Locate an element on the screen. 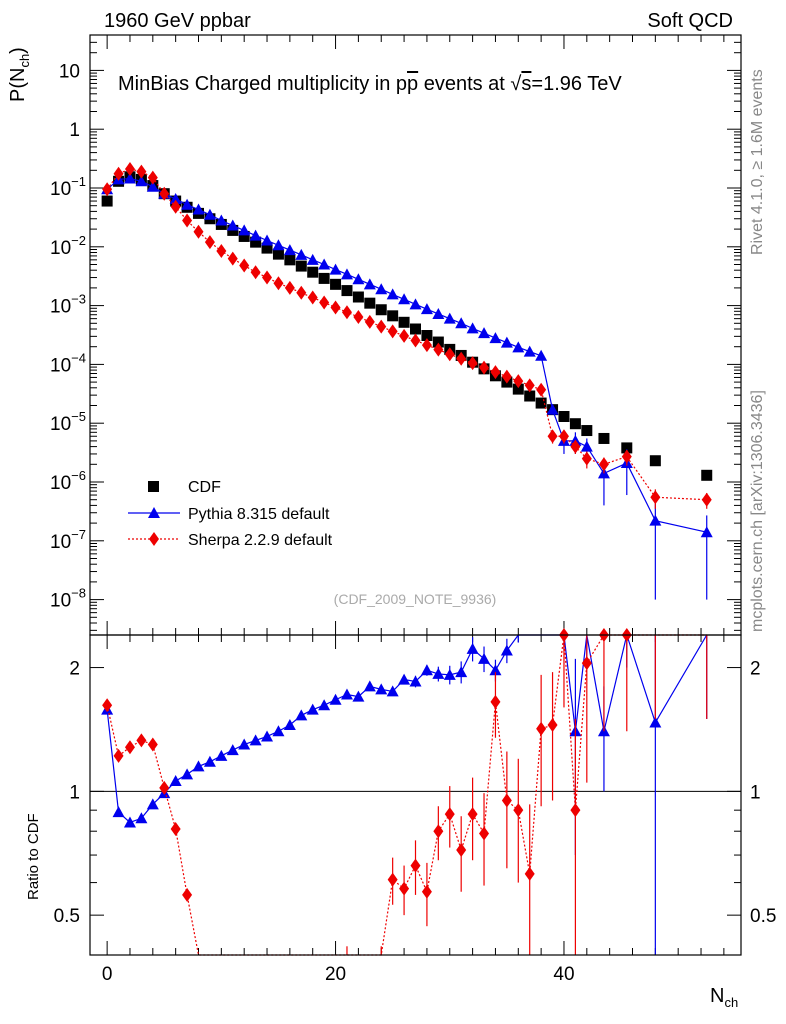 The height and width of the screenshot is (1024, 786). mcplots-label: mcplots.cern.ch [arXiv:1306.3436] is located at coordinates (757, 511).